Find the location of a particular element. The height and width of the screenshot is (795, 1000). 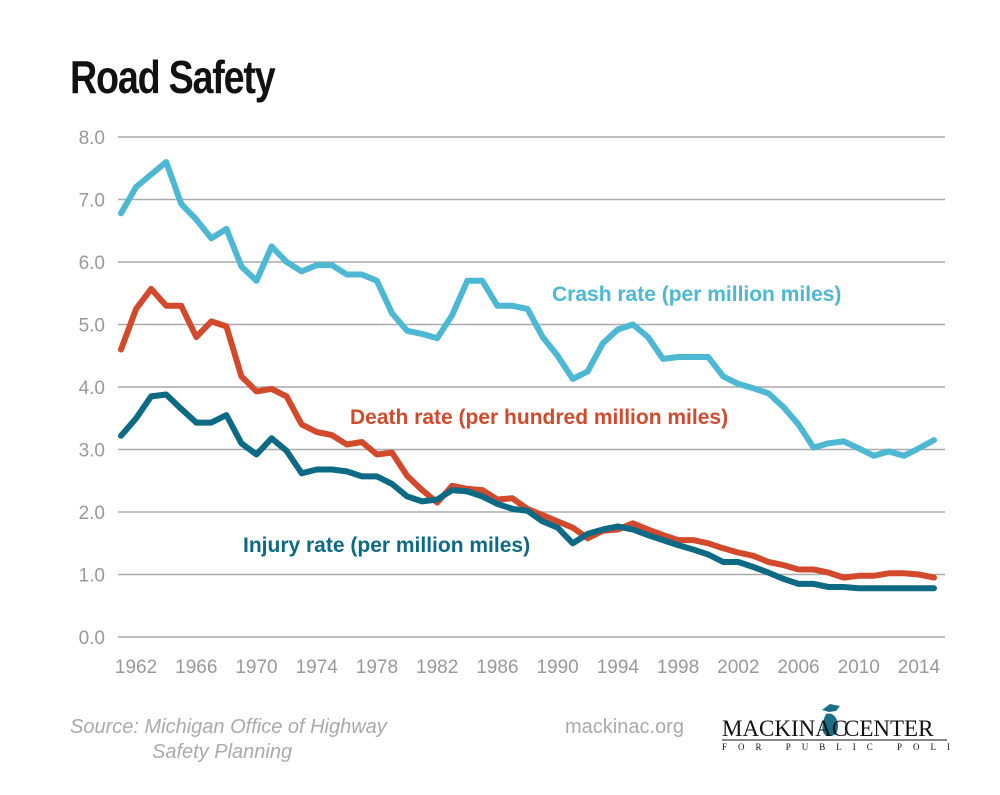

x-tick-label: 1970 is located at coordinates (256, 667).